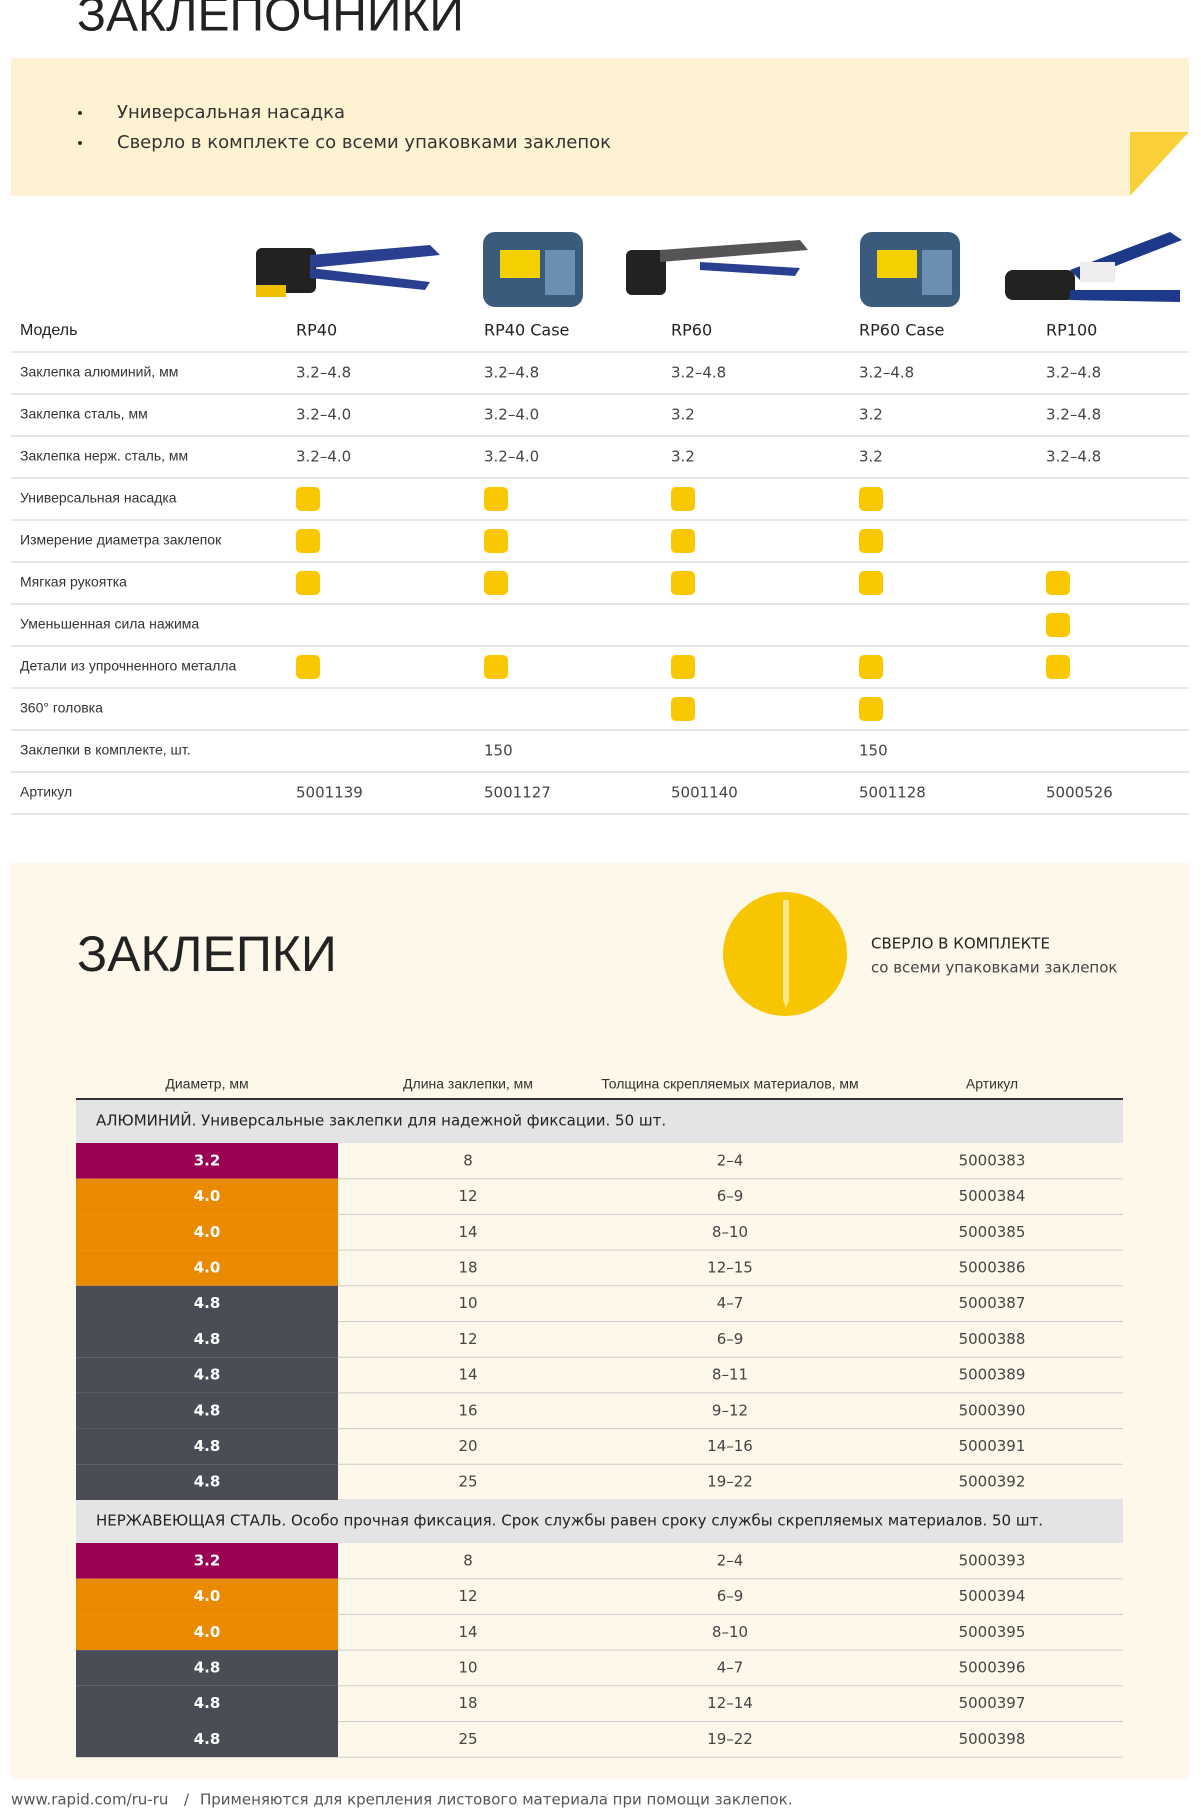 The width and height of the screenshot is (1201, 1808). What do you see at coordinates (1159, 164) in the screenshot?
I see `corner-cut` at bounding box center [1159, 164].